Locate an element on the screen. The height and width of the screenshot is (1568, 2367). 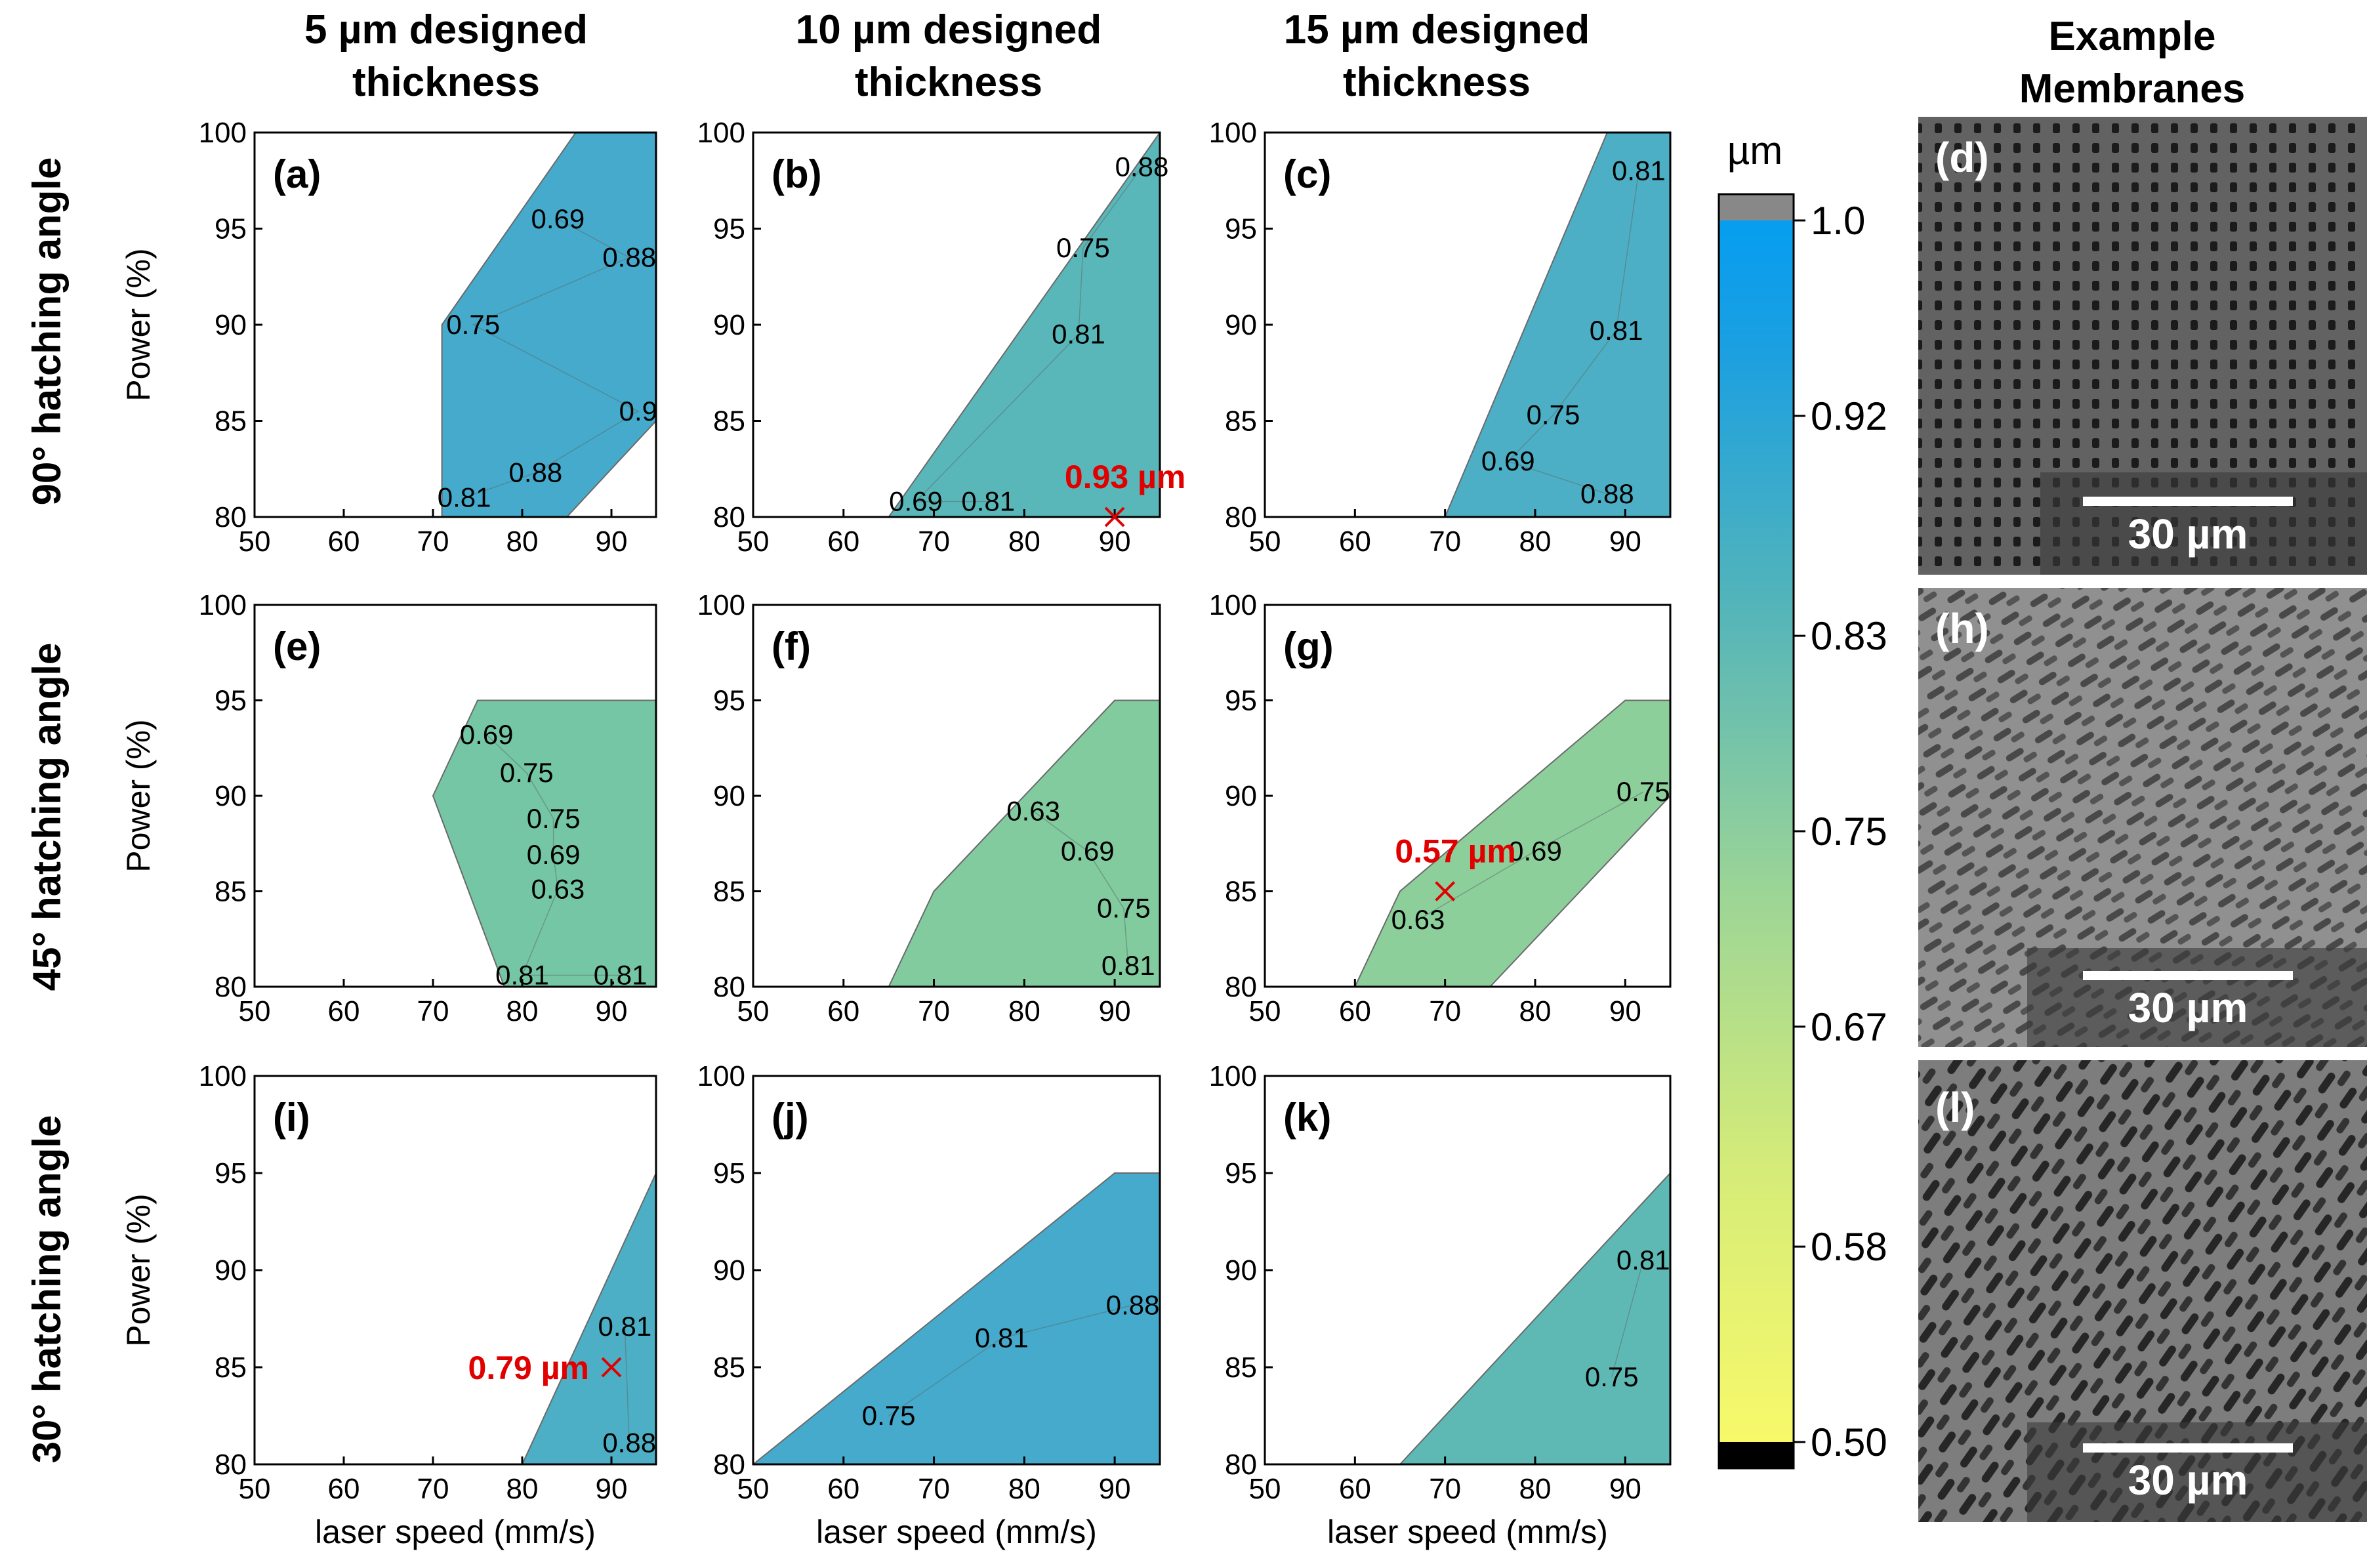
colorbar-tick-label: 0.92 is located at coordinates (1849, 416).